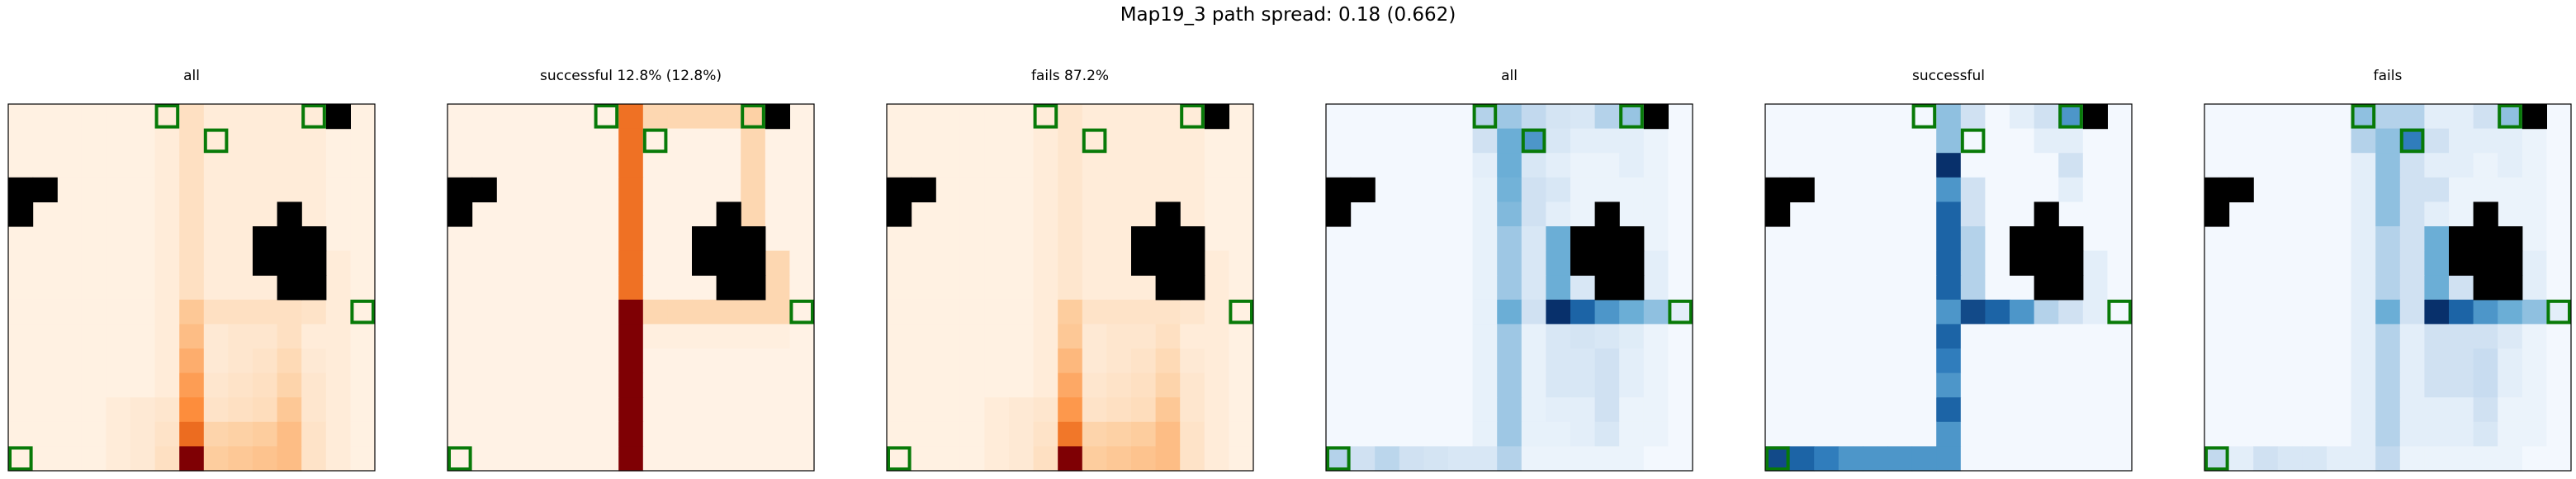 The image size is (2576, 479). What do you see at coordinates (2363, 117) in the screenshot?
I see `goal-marker` at bounding box center [2363, 117].